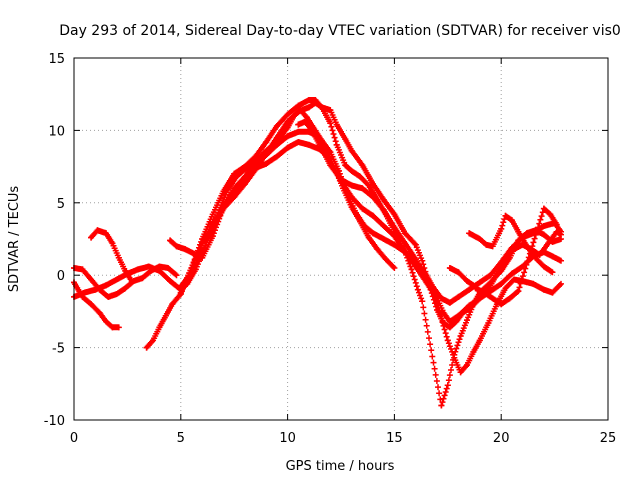  What do you see at coordinates (61, 204) in the screenshot?
I see `y-tick-label: 5` at bounding box center [61, 204].